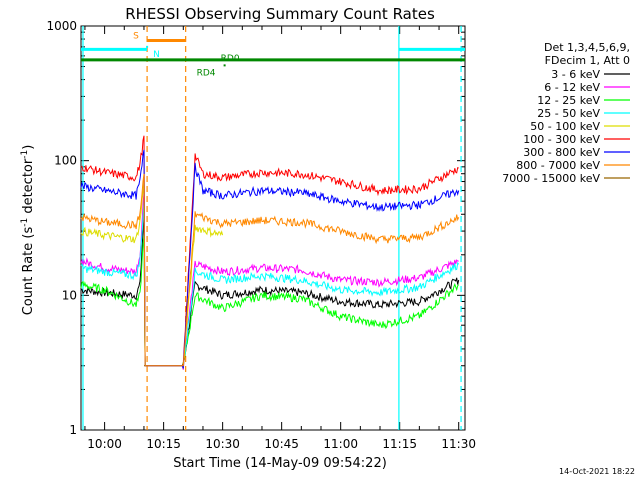 The image size is (640, 480). Describe the element at coordinates (28, 230) in the screenshot. I see `y-axis-label: Count Rate (s-1 detector-1)` at that location.